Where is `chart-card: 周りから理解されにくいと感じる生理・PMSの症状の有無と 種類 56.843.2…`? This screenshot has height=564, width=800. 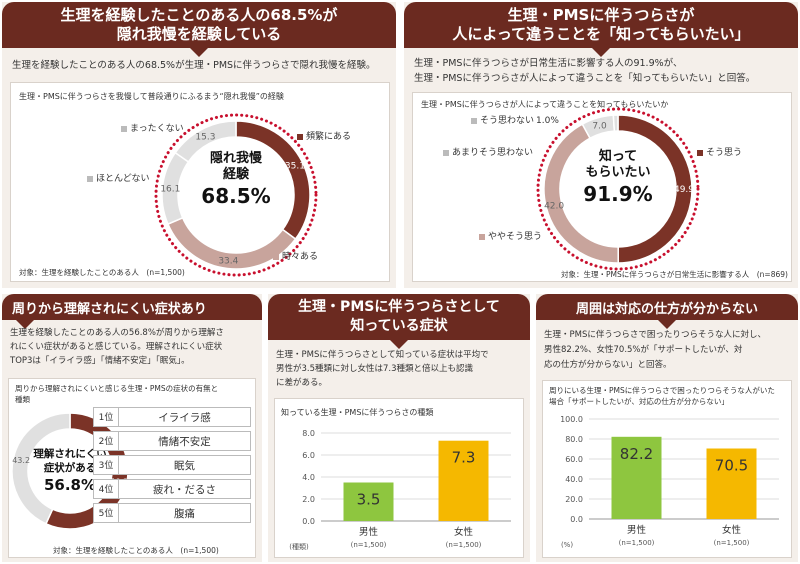
chart-card: 周りから理解されにくいと感じる生理・PMSの症状の有無と 種類 56.843.2… is located at coordinates (132, 468).